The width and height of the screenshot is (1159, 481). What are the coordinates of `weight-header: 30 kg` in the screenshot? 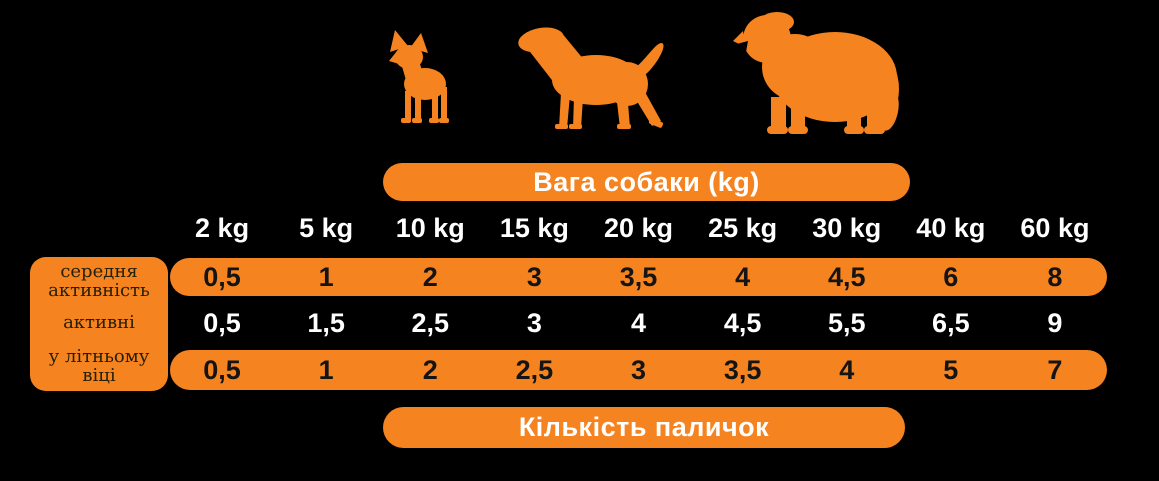 It's located at (847, 227).